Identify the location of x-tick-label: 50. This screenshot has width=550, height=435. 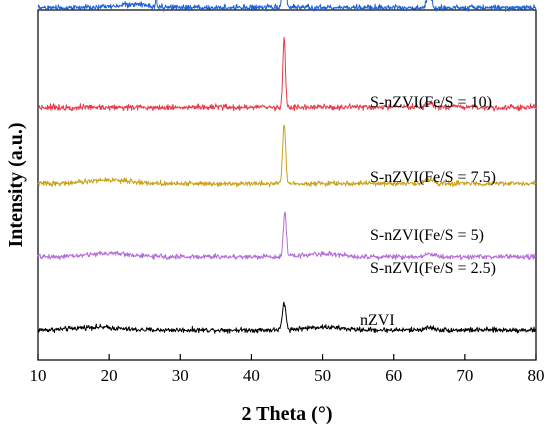
(322, 375).